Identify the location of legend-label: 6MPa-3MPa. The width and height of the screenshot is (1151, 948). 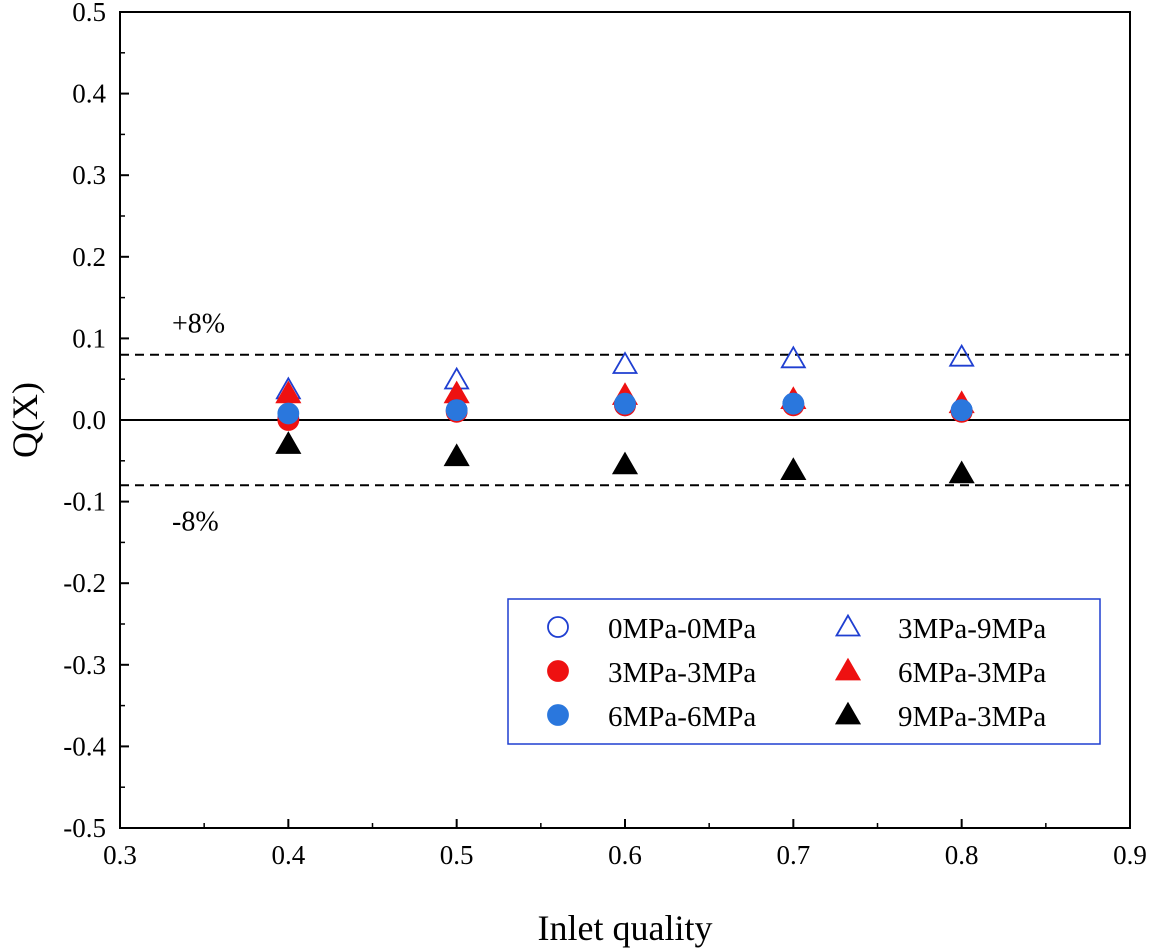
(972, 673).